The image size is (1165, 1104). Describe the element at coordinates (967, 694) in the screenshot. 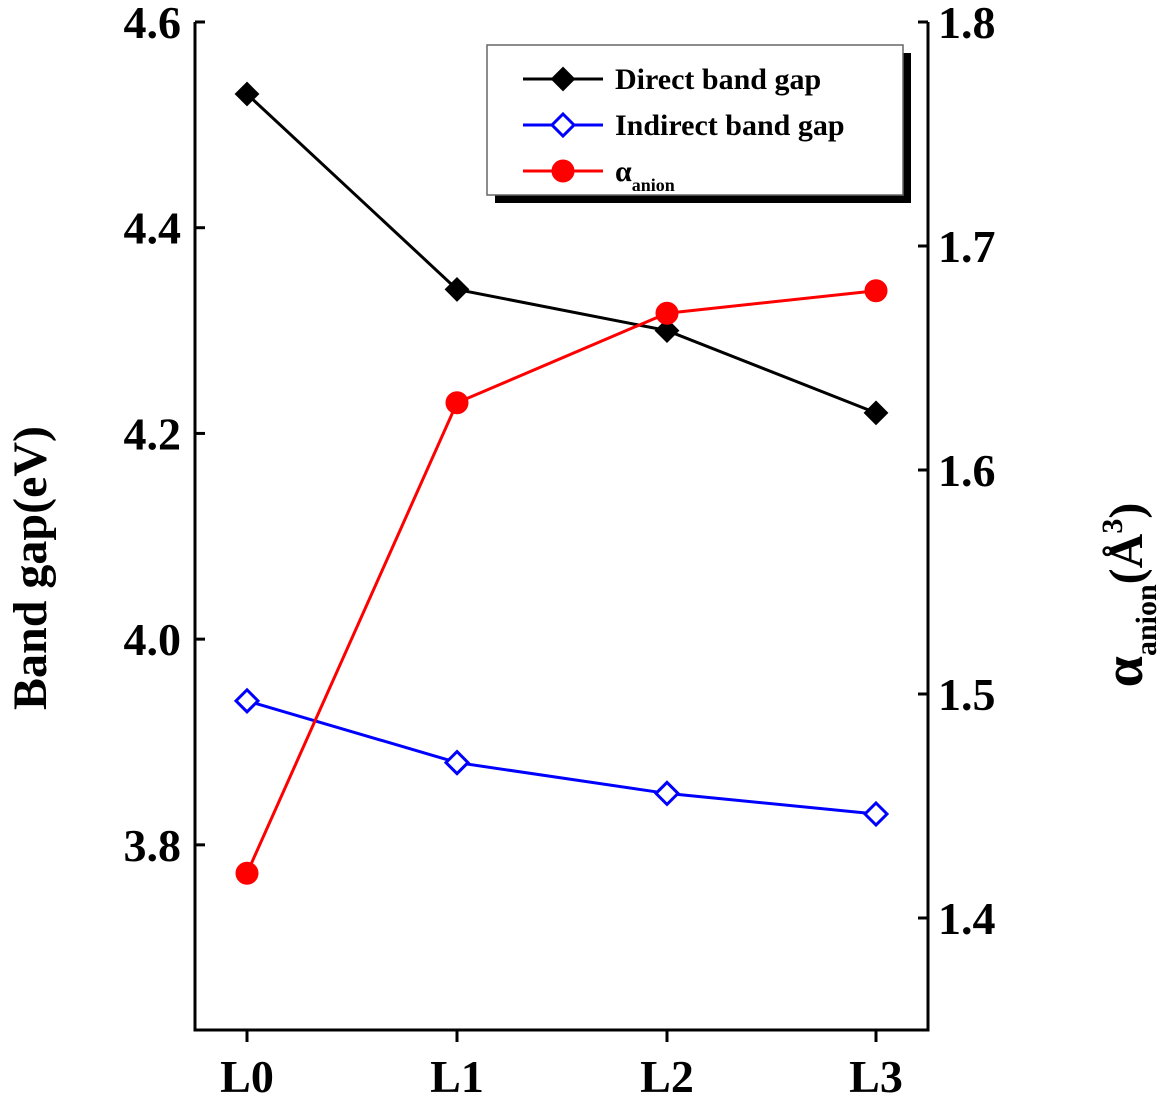

I see `right-tick-label: 1.5` at that location.